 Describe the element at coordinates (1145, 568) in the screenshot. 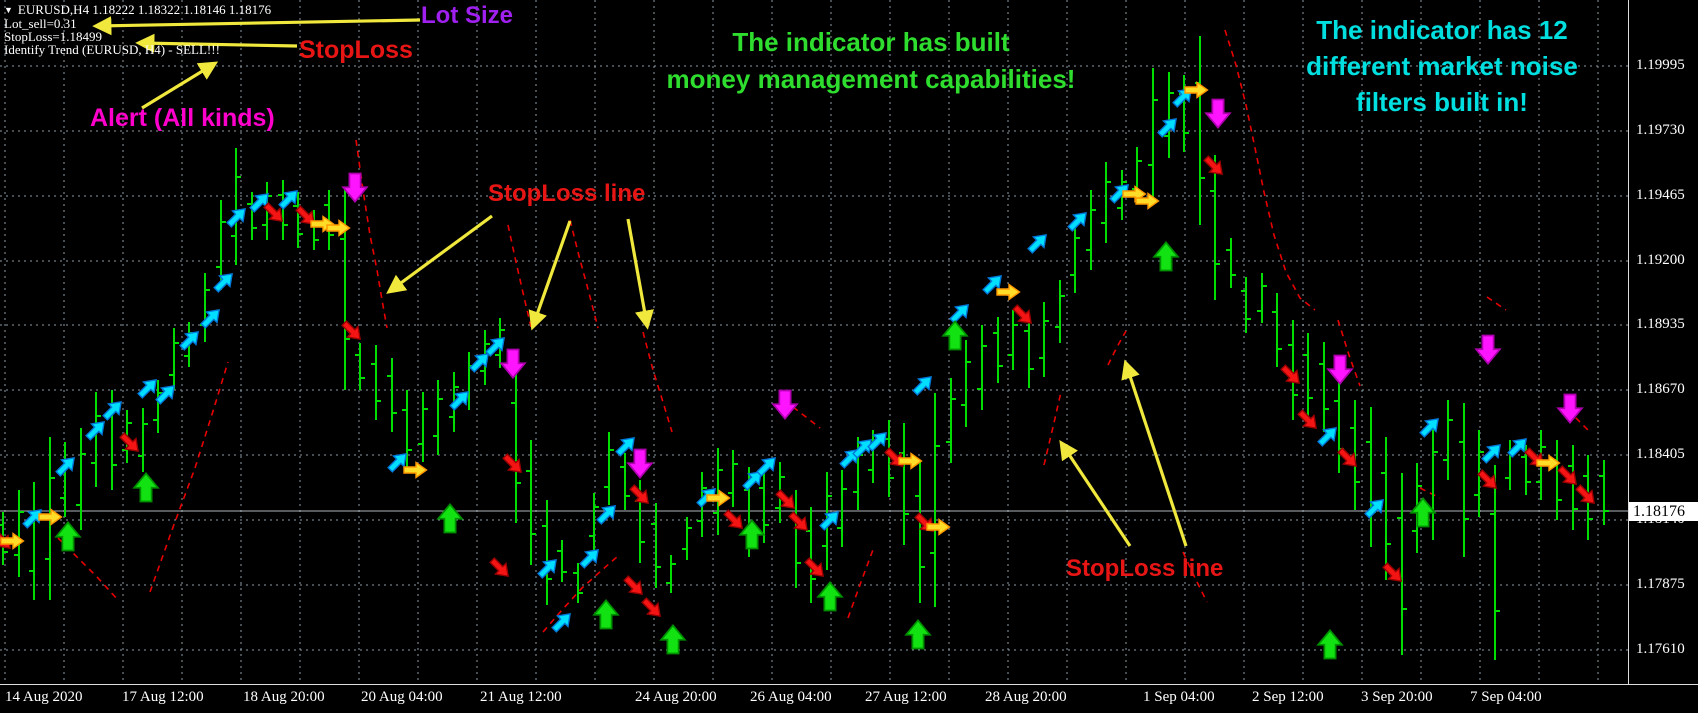

I see `annotation-stoploss-line-2: StopLoss line` at that location.